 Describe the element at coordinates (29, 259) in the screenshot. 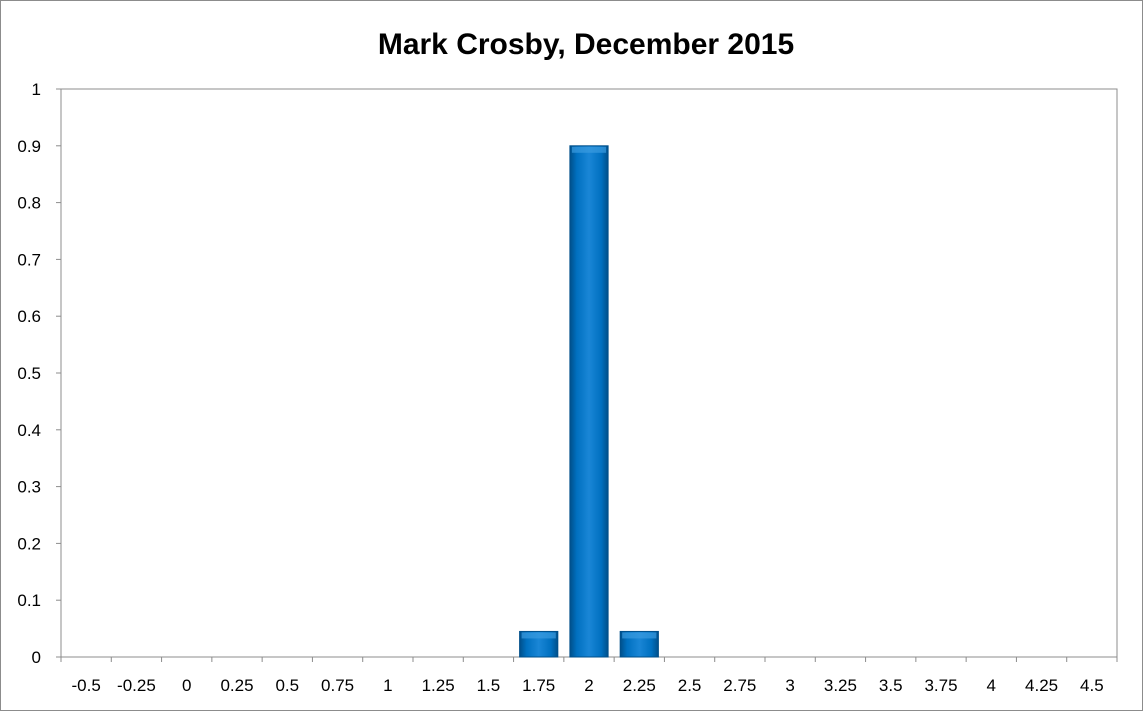

I see `y-tick-label: 0.7` at that location.